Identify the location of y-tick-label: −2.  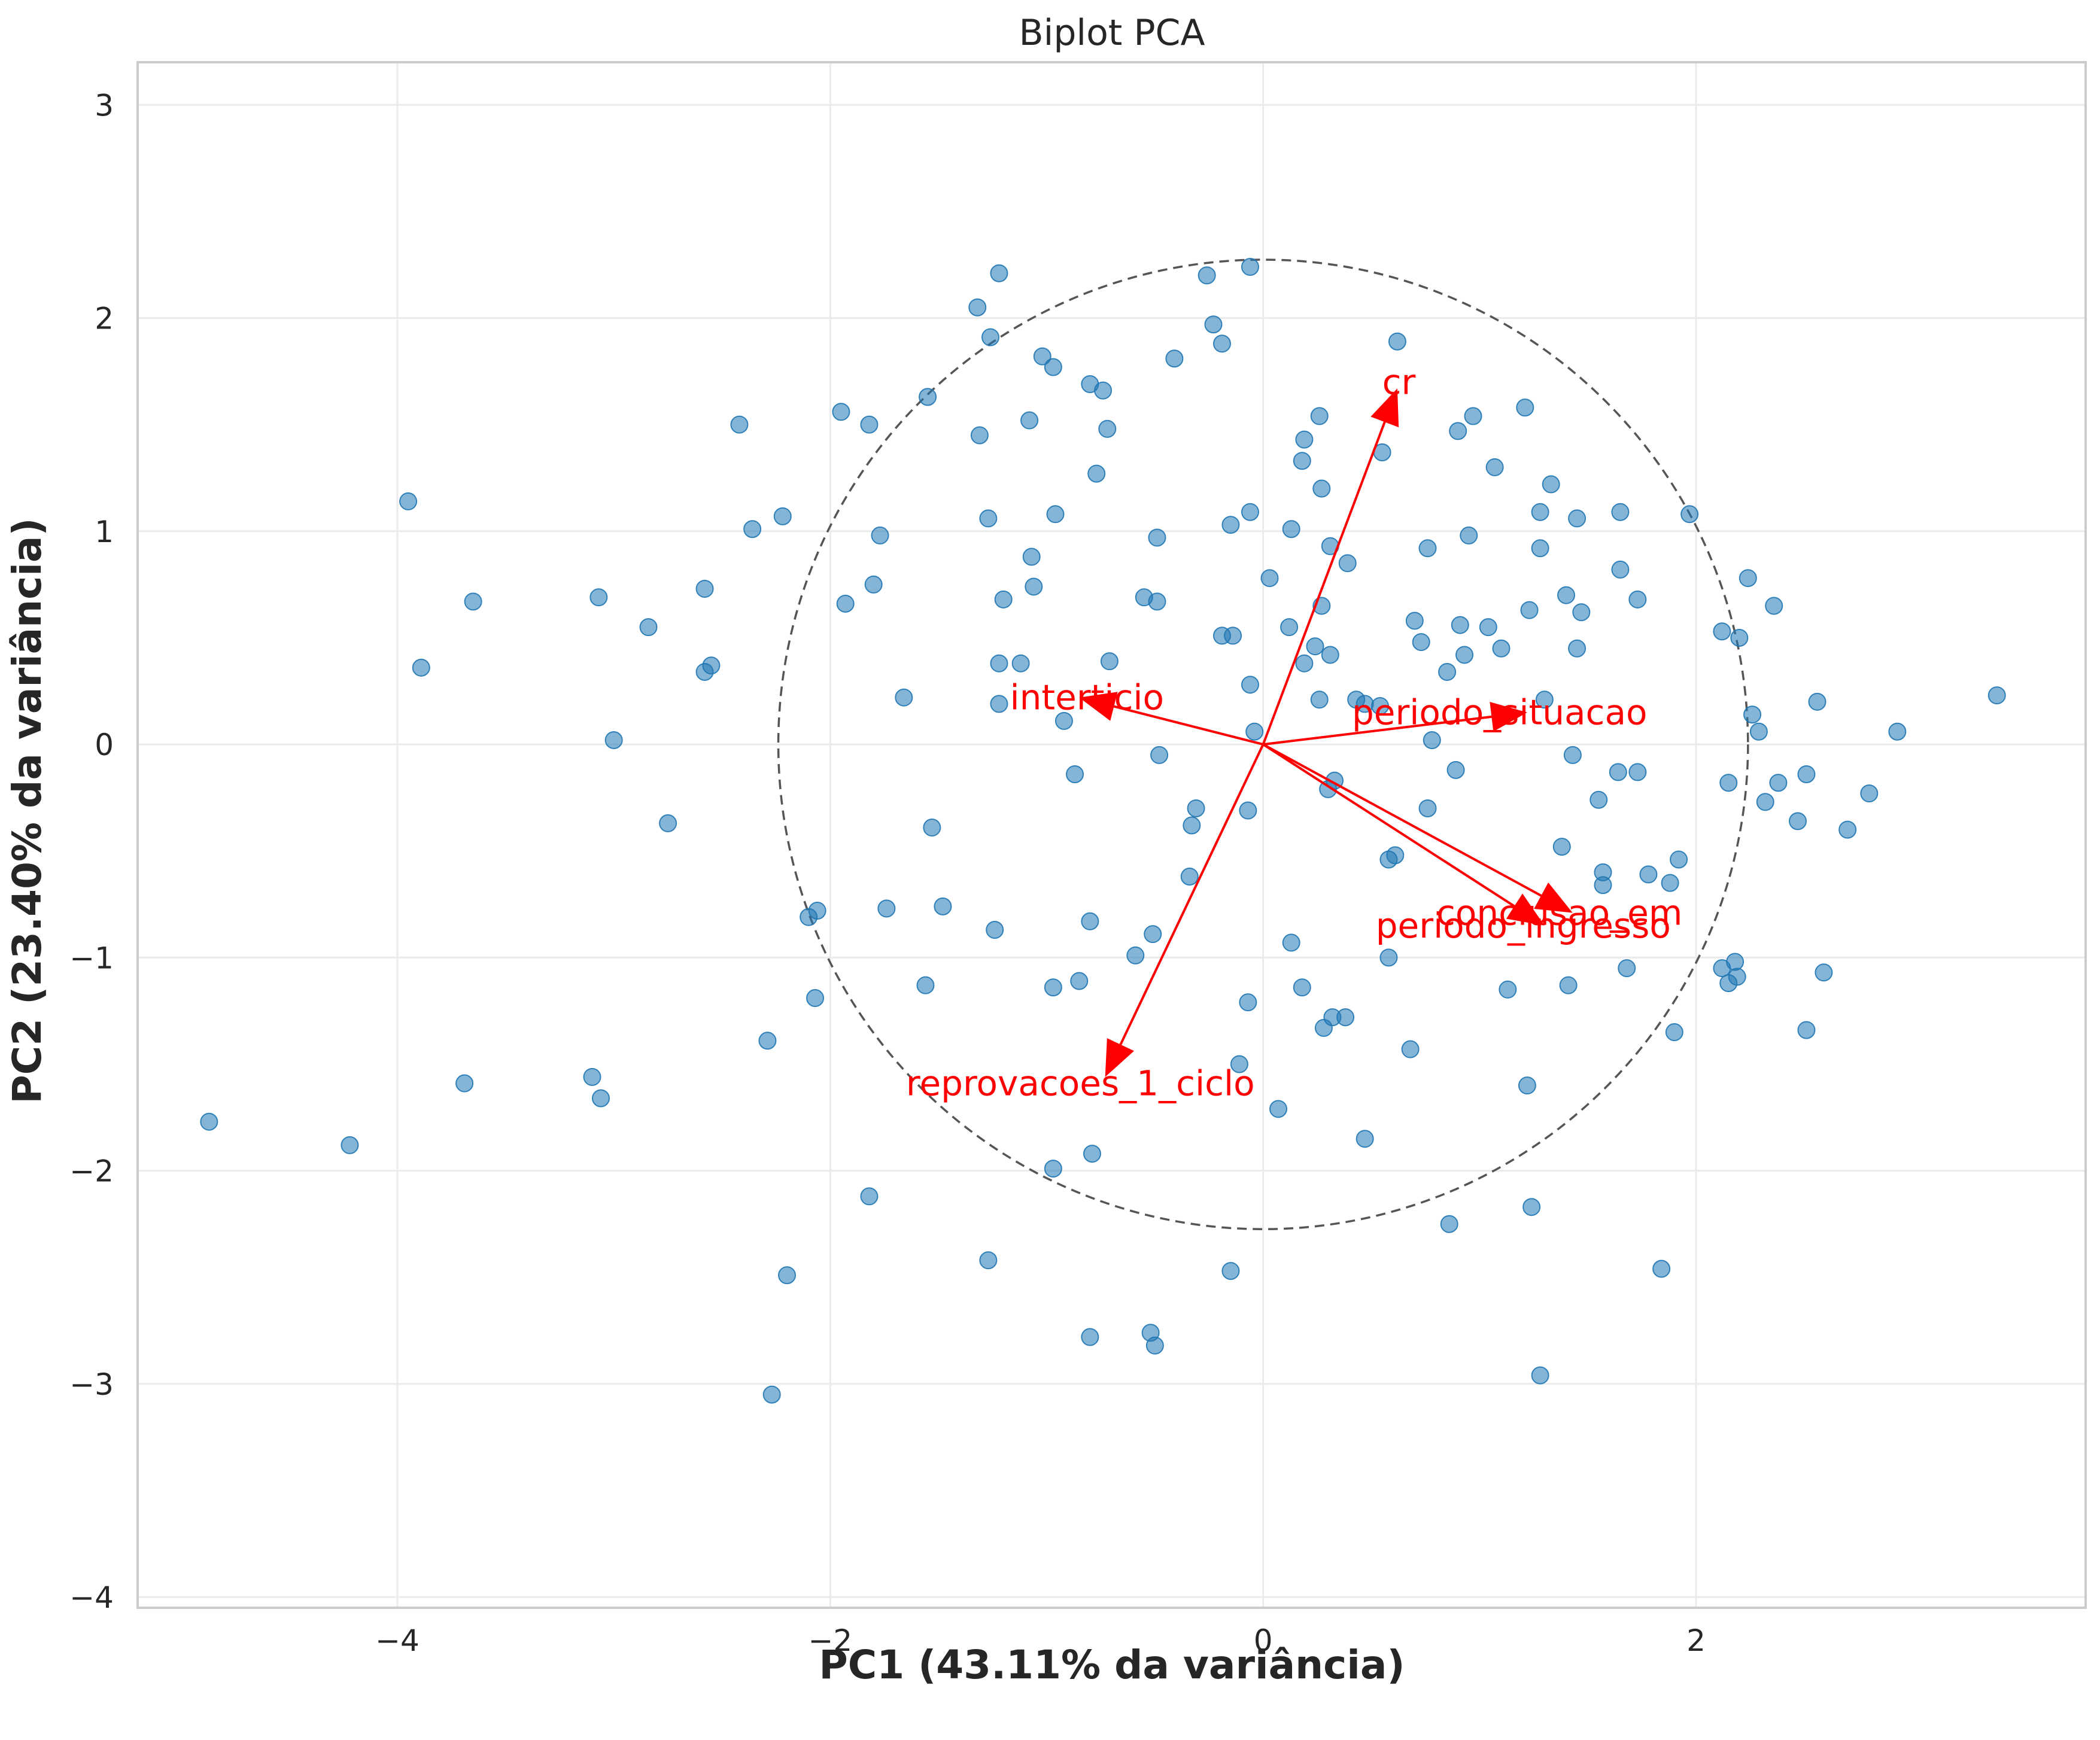
(91, 1171).